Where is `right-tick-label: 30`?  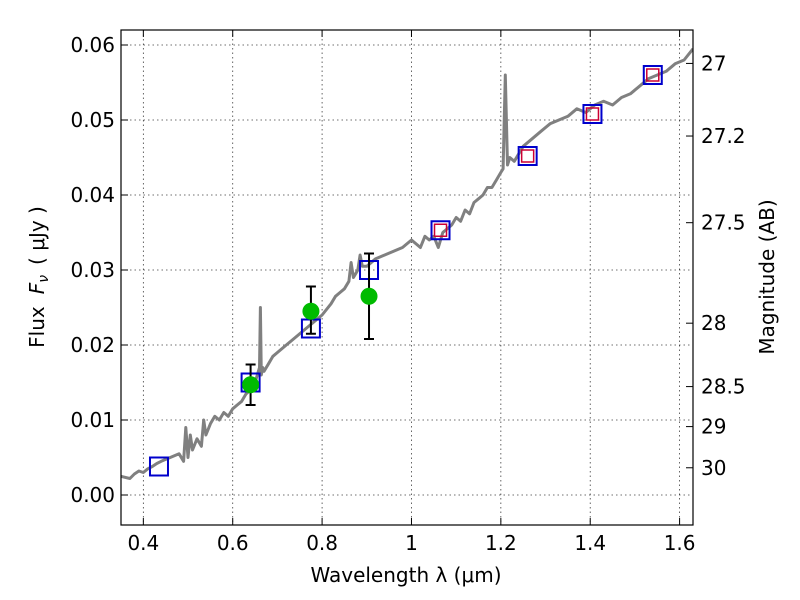 right-tick-label: 30 is located at coordinates (713, 468).